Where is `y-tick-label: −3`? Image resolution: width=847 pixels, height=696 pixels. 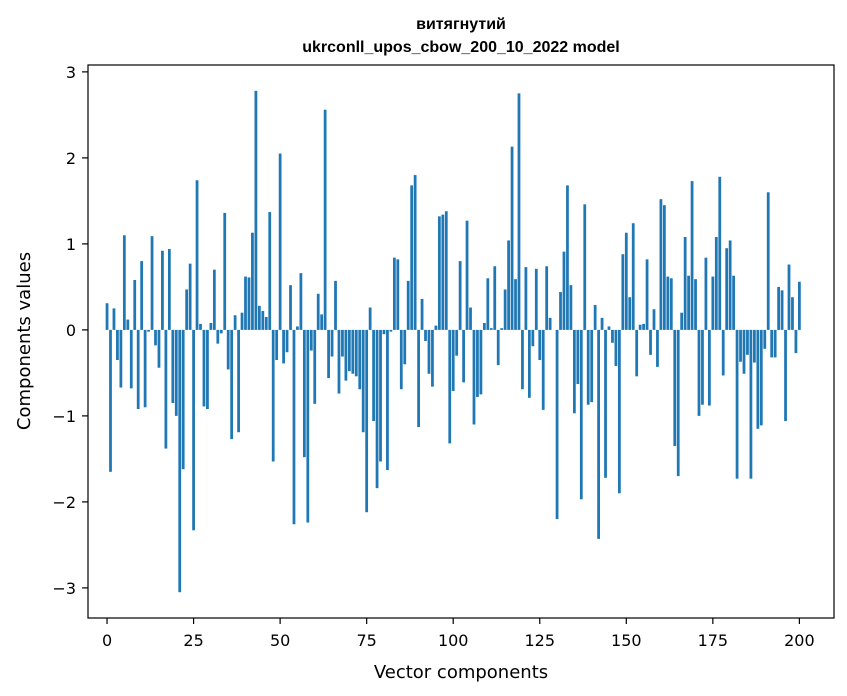
y-tick-label: −3 is located at coordinates (64, 588).